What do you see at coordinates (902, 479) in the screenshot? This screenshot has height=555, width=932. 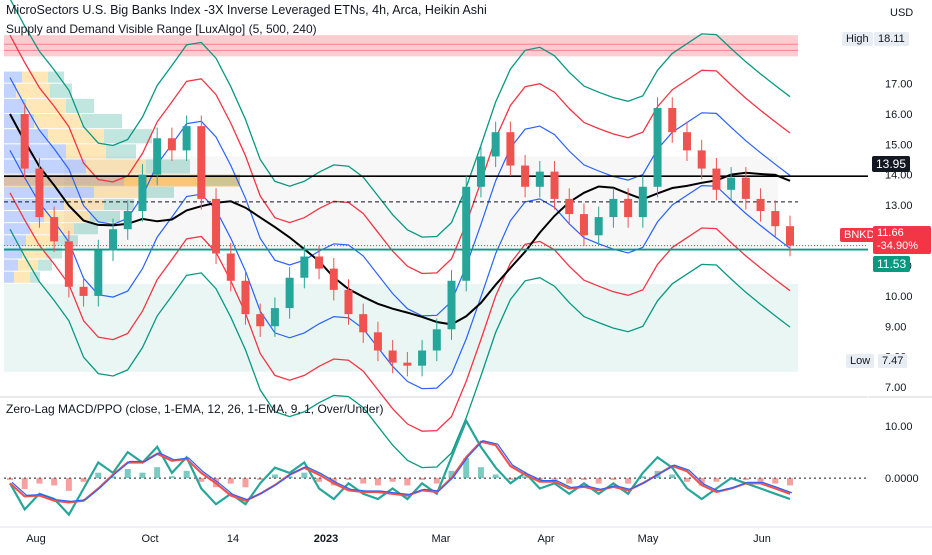 I see `macd-tick-label: 0.0000` at bounding box center [902, 479].